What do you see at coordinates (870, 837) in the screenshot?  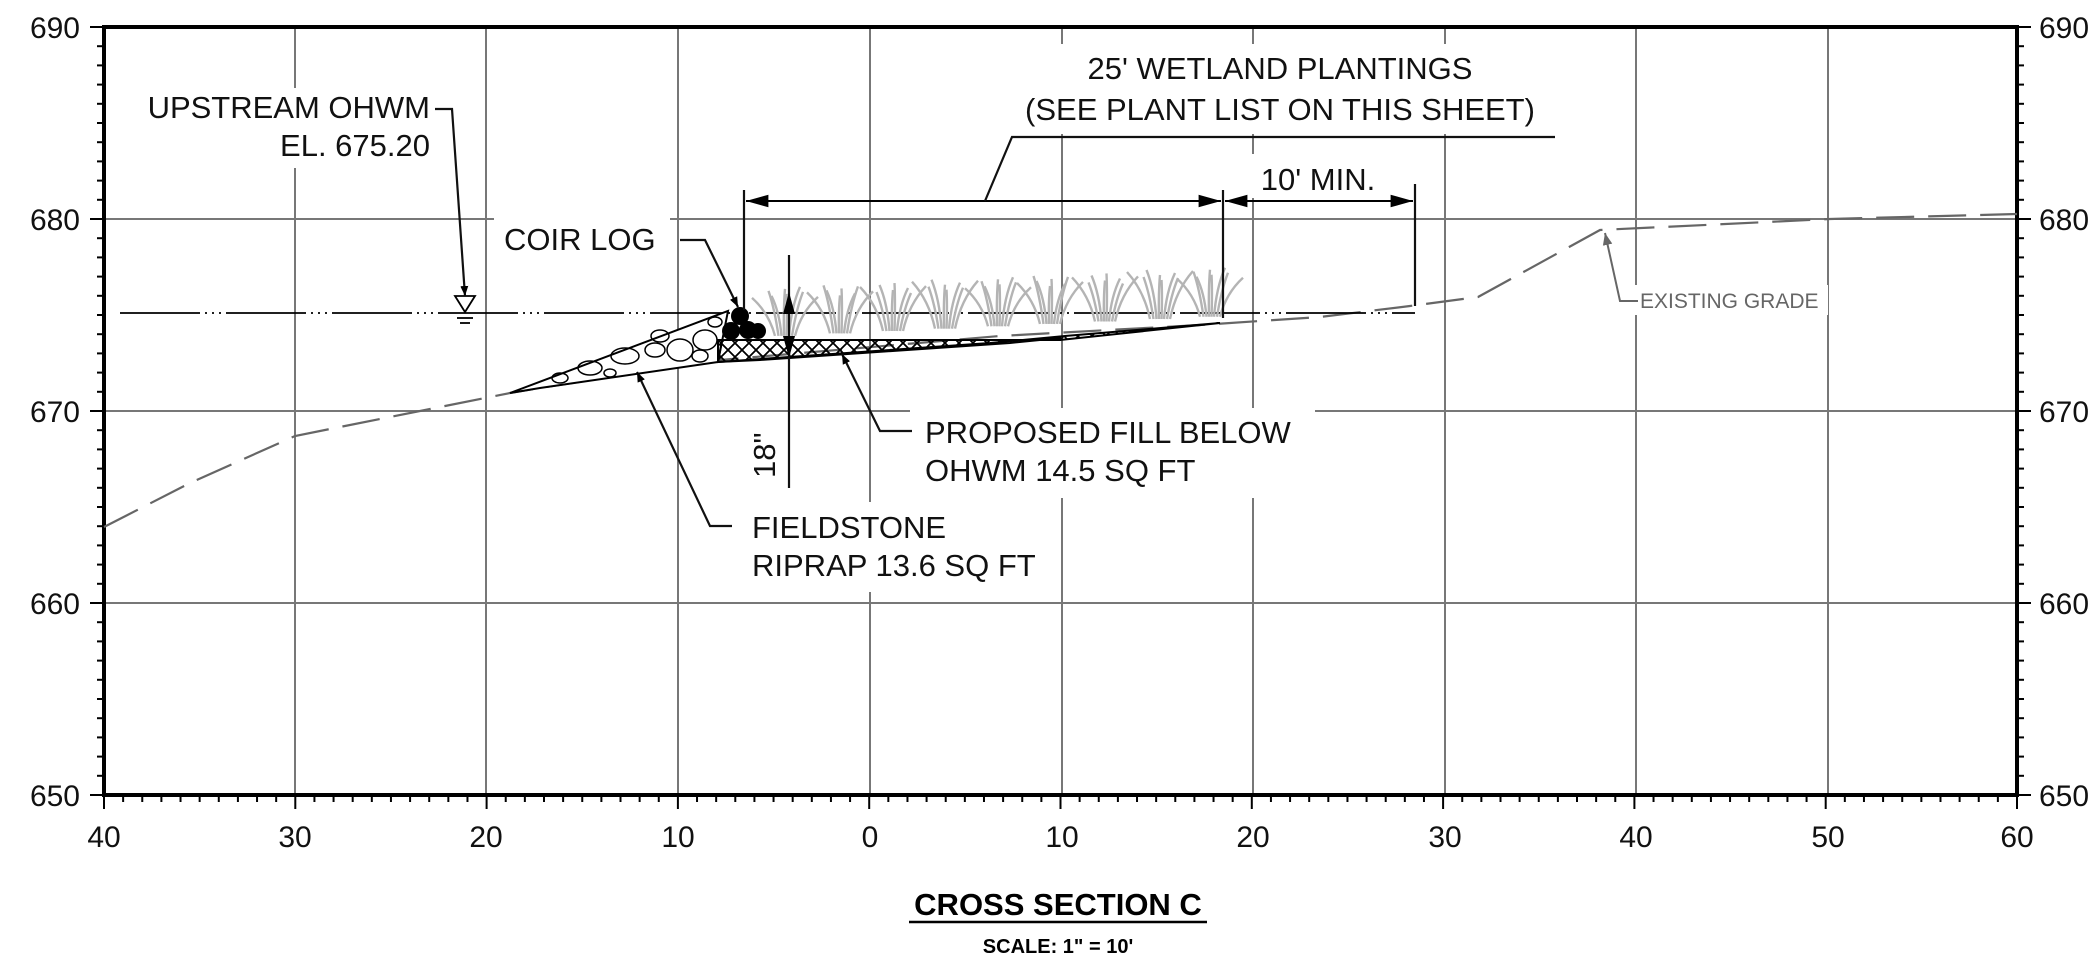 I see `x-tick-label: 0` at bounding box center [870, 837].